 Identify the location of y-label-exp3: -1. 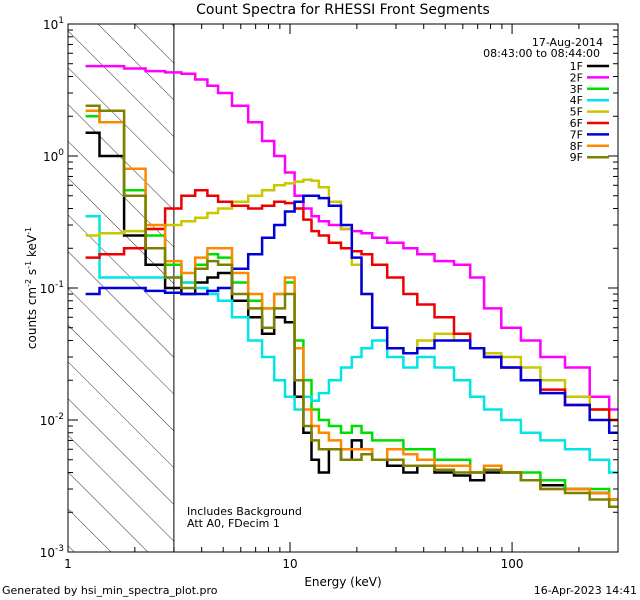
(28, 231).